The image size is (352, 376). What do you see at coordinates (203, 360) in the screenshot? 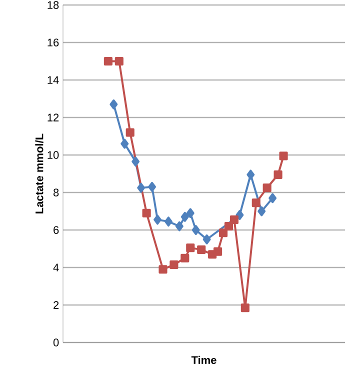
I see `x-axis-title: Time` at bounding box center [203, 360].